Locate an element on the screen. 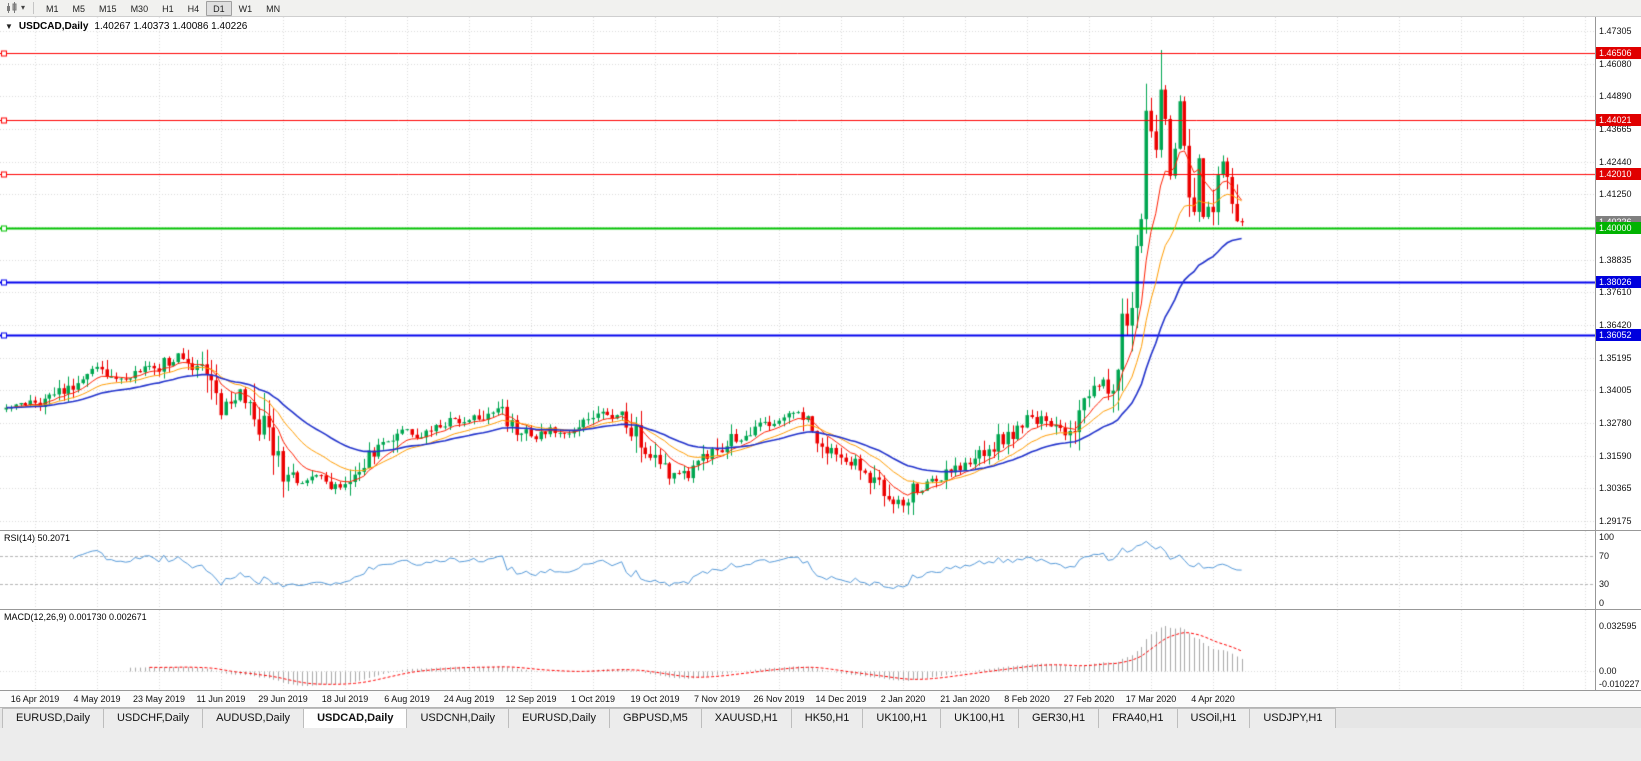 The image size is (1641, 761). time-label: 29 Jun 2019 is located at coordinates (283, 699).